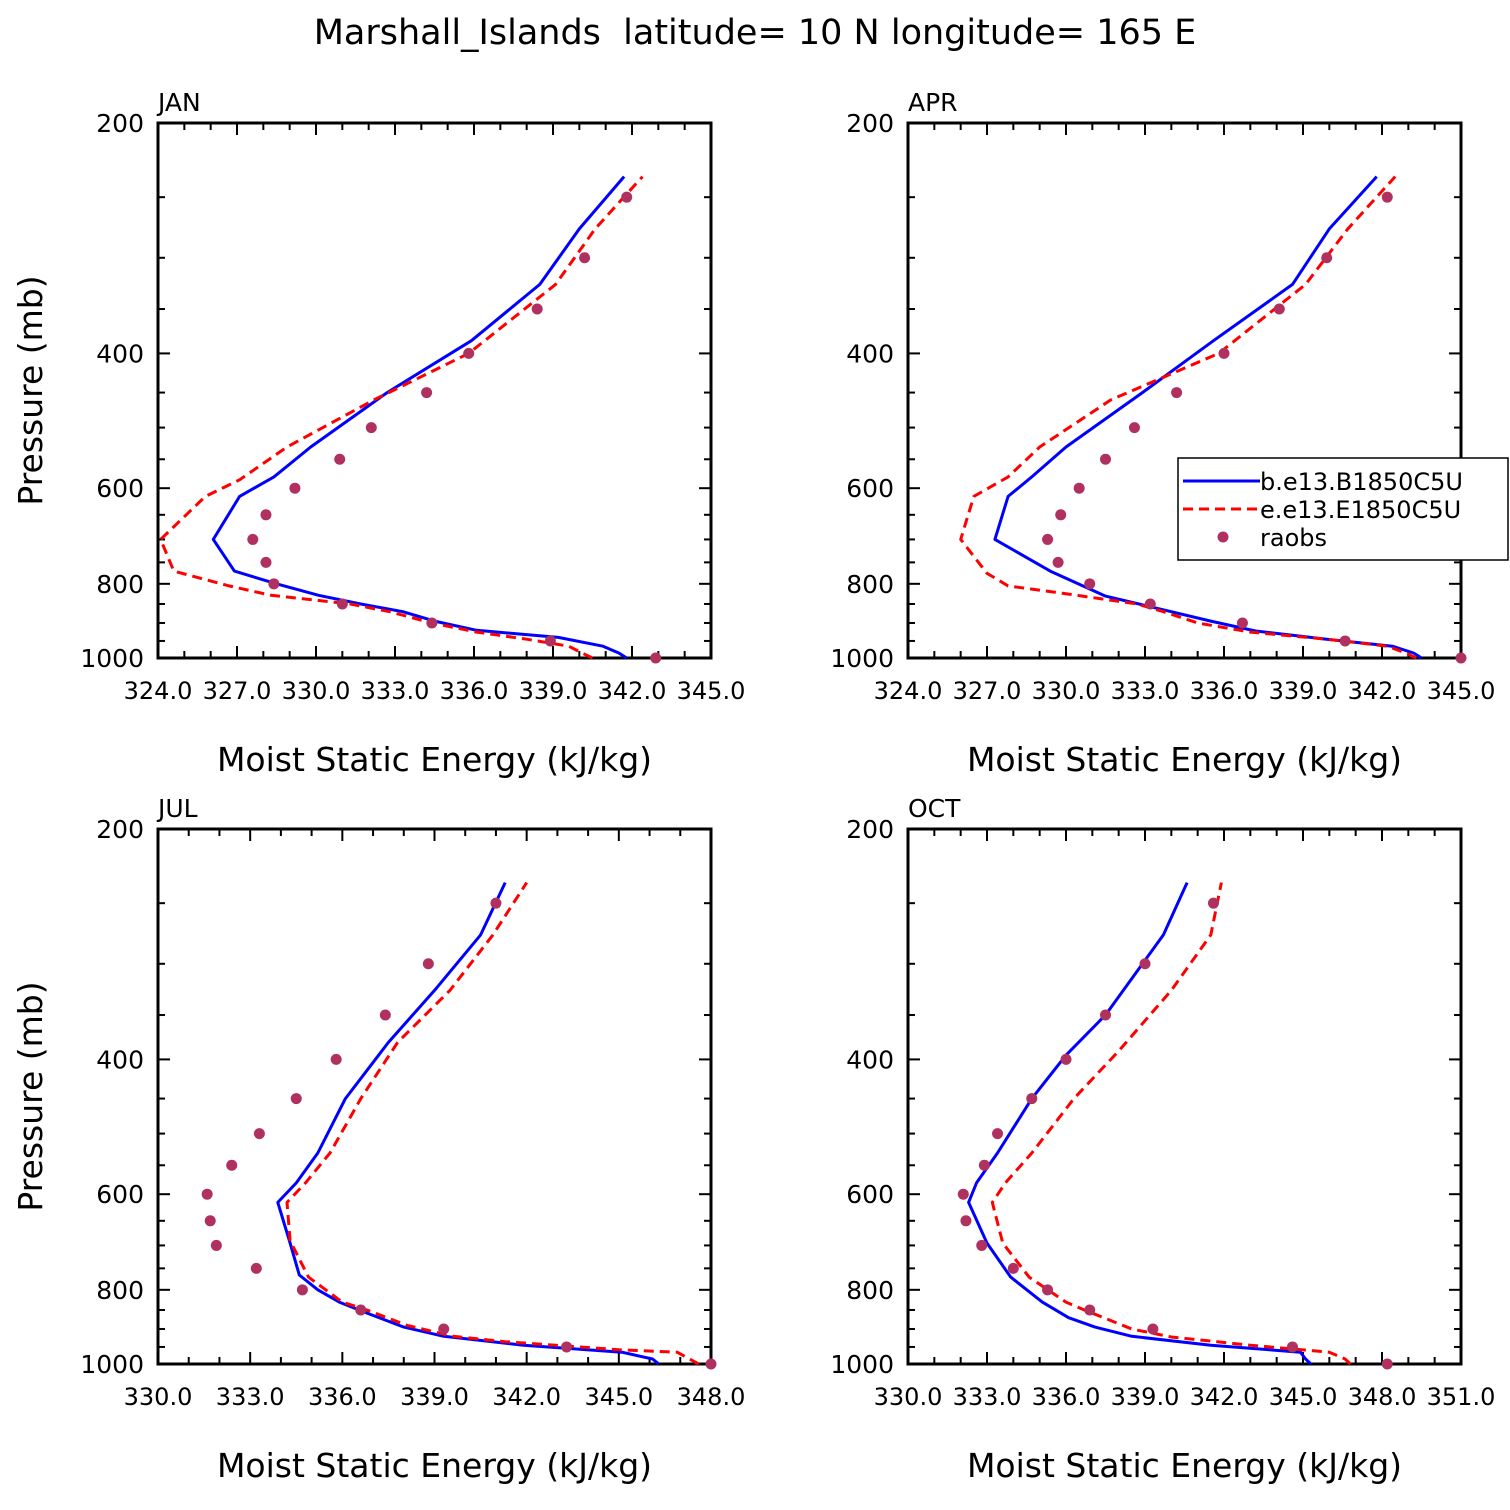  What do you see at coordinates (30, 1096) in the screenshot?
I see `y-axis-title: Pressure (mb)` at bounding box center [30, 1096].